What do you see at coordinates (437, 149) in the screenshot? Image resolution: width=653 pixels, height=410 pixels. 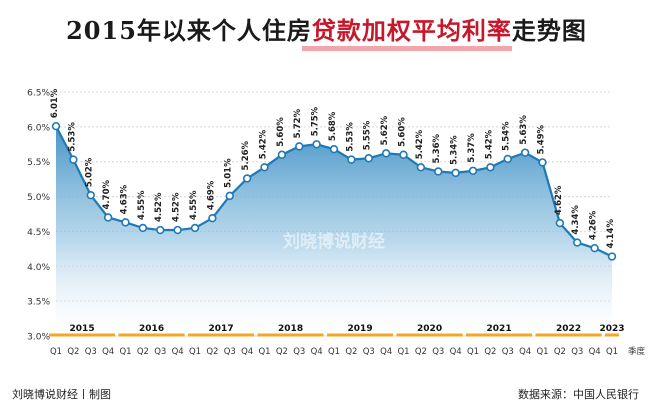 I see `data-label: 5.36%` at bounding box center [437, 149].